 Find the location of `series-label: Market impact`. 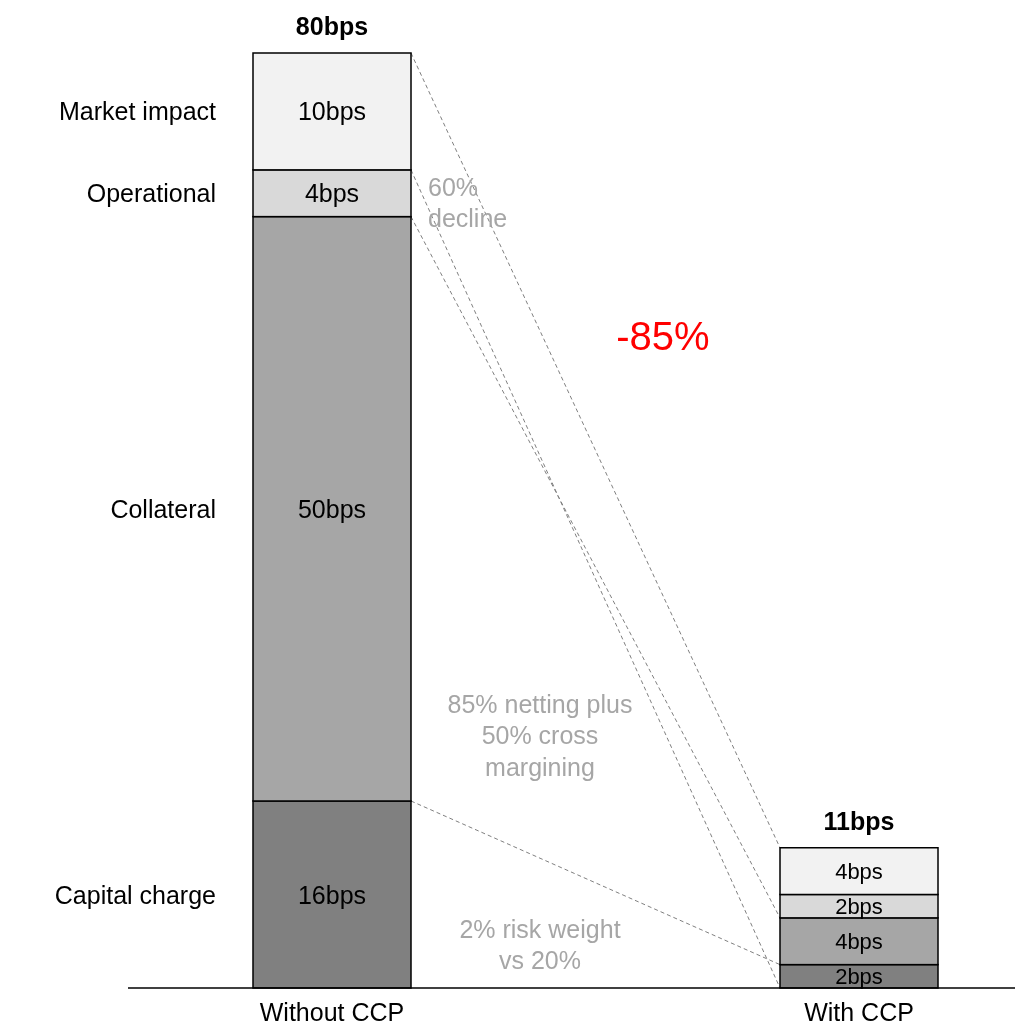

series-label: Market impact is located at coordinates (138, 111).